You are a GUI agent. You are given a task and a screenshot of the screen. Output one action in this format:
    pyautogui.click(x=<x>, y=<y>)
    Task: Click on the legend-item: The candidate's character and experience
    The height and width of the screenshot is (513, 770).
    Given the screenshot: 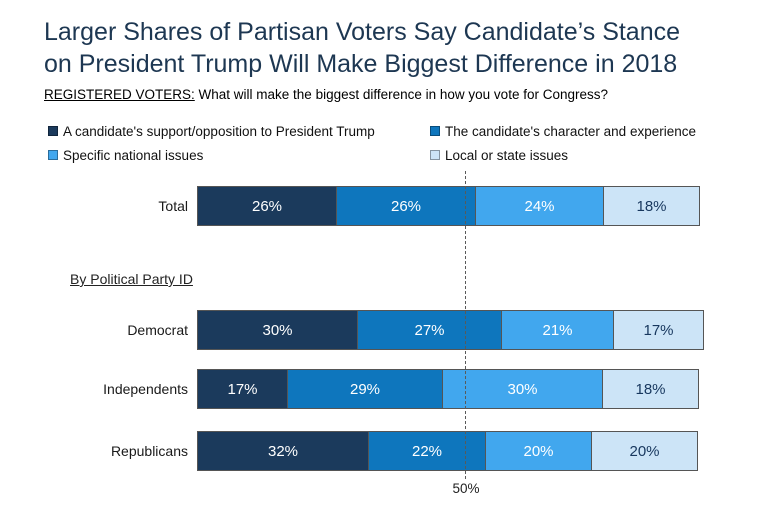 What is the action you would take?
    pyautogui.click(x=563, y=131)
    